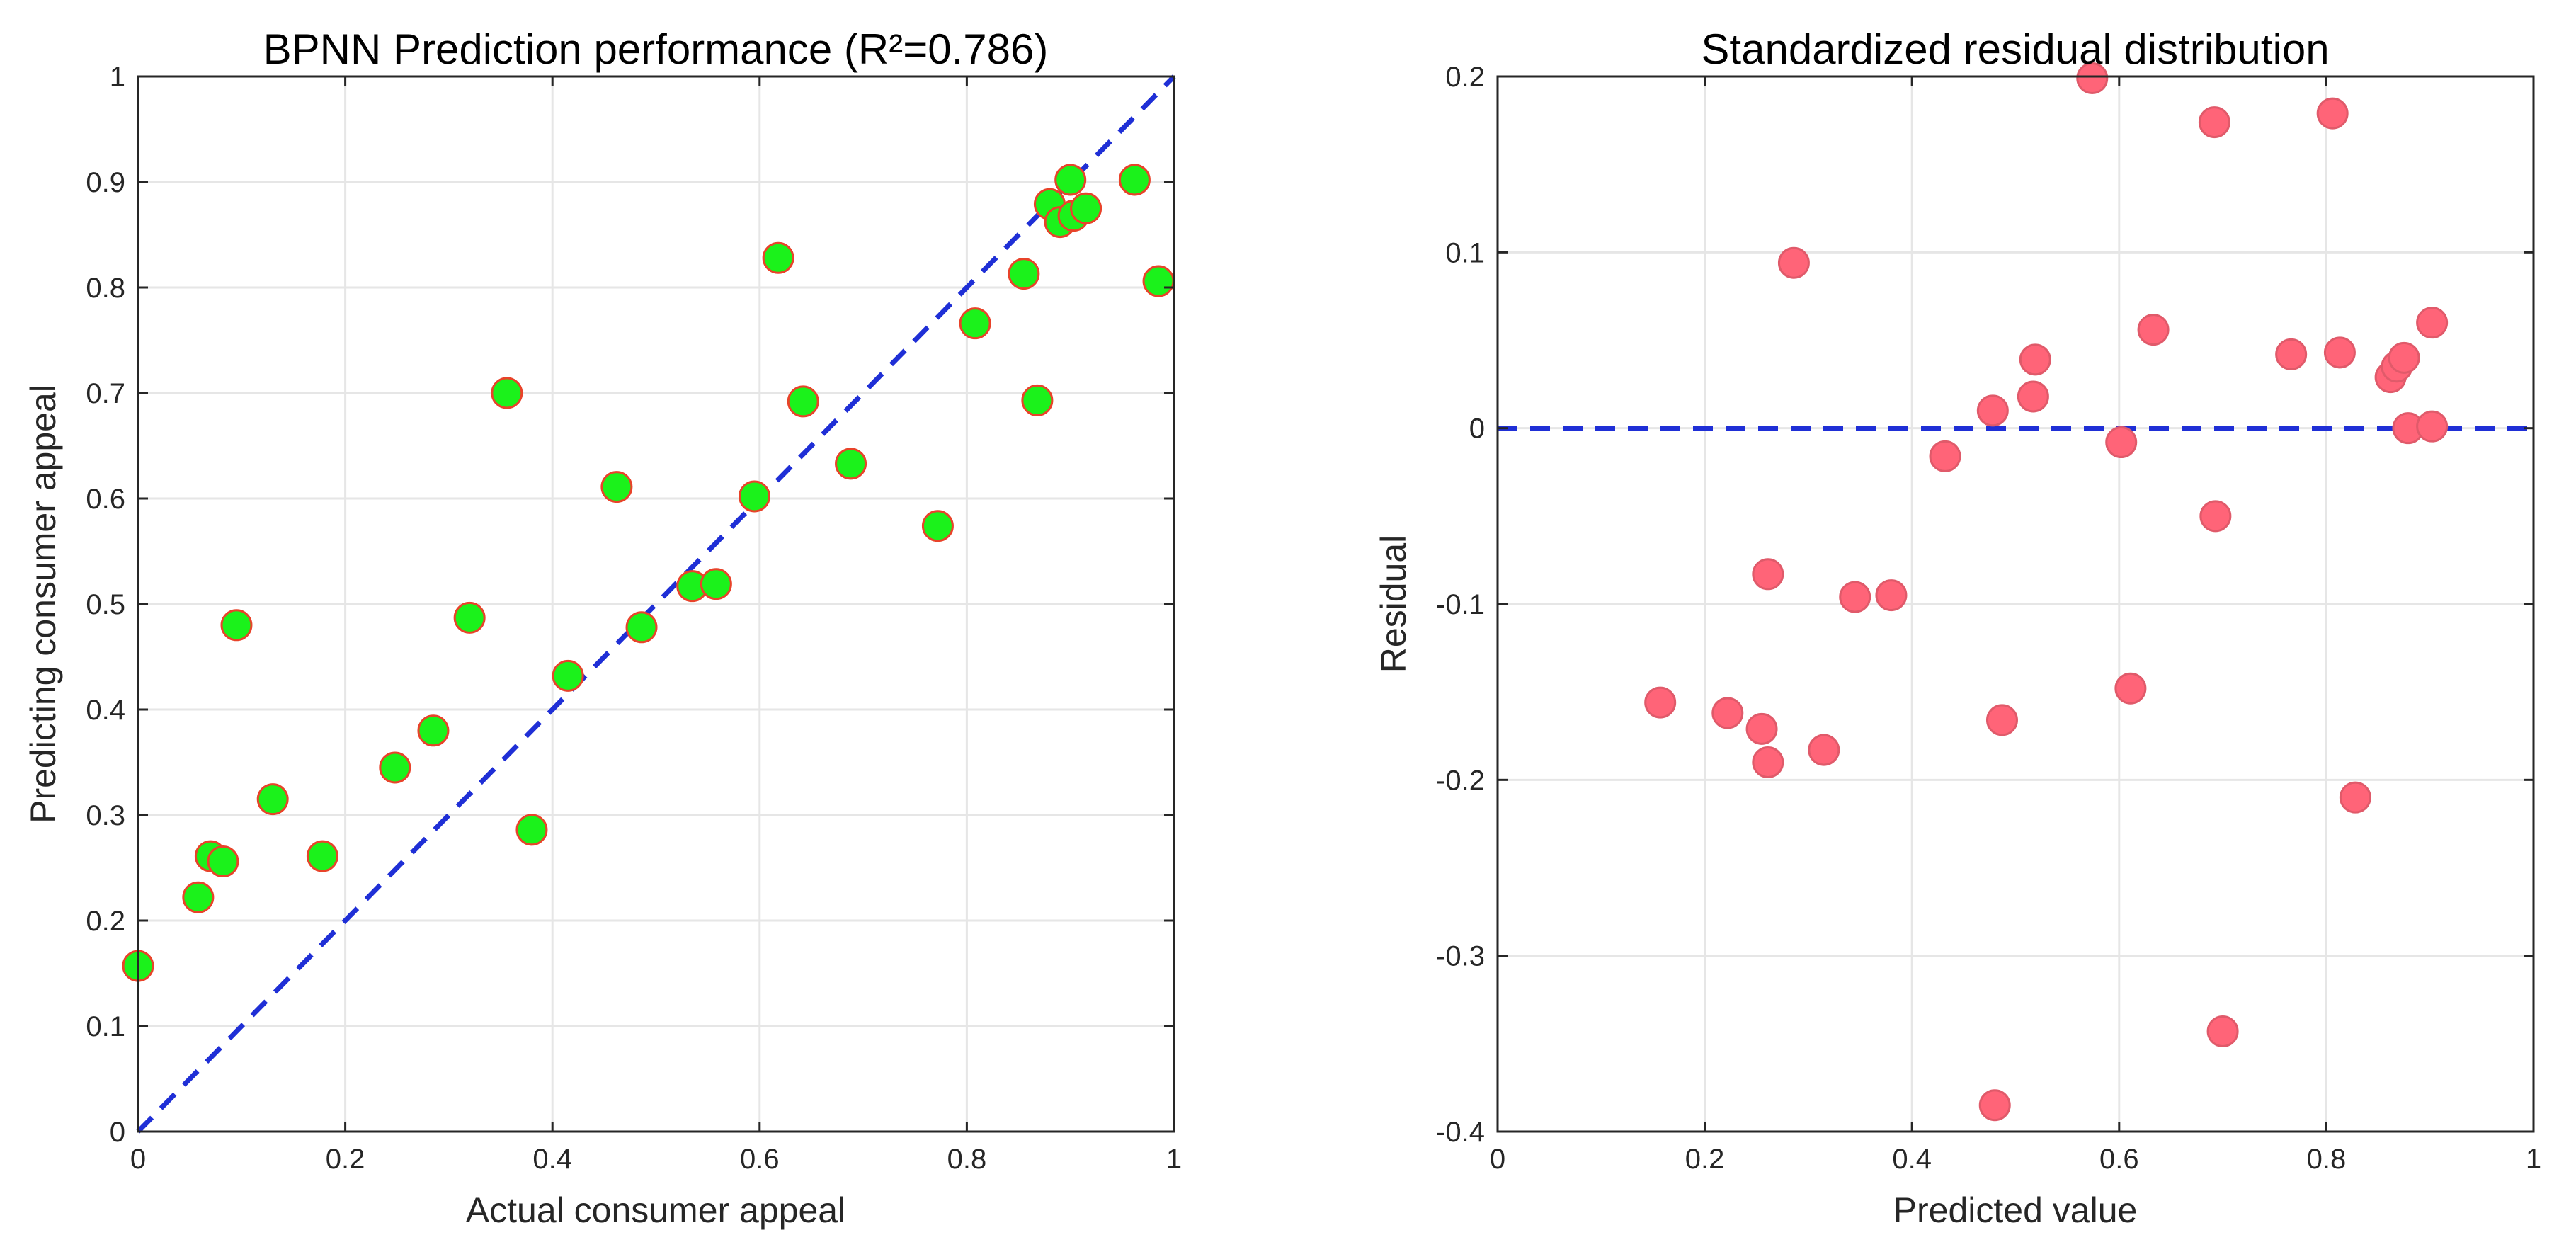 The image size is (2576, 1247). What do you see at coordinates (655, 1210) in the screenshot?
I see `x-axis-title: Actual consumer appeal` at bounding box center [655, 1210].